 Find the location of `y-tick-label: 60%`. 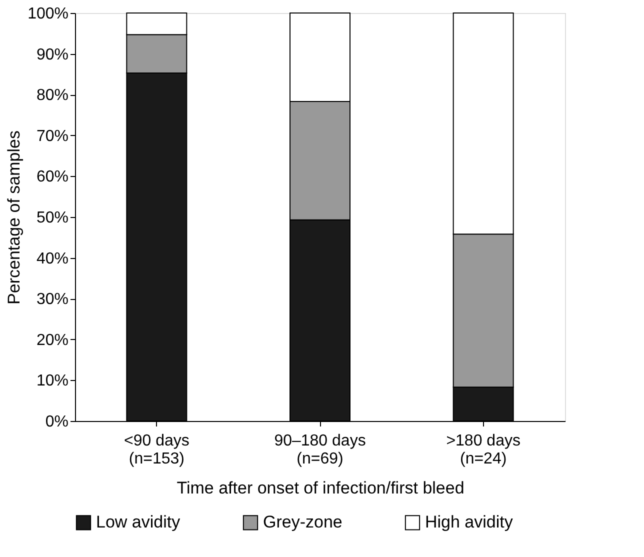

y-tick-label: 60% is located at coordinates (52, 177).